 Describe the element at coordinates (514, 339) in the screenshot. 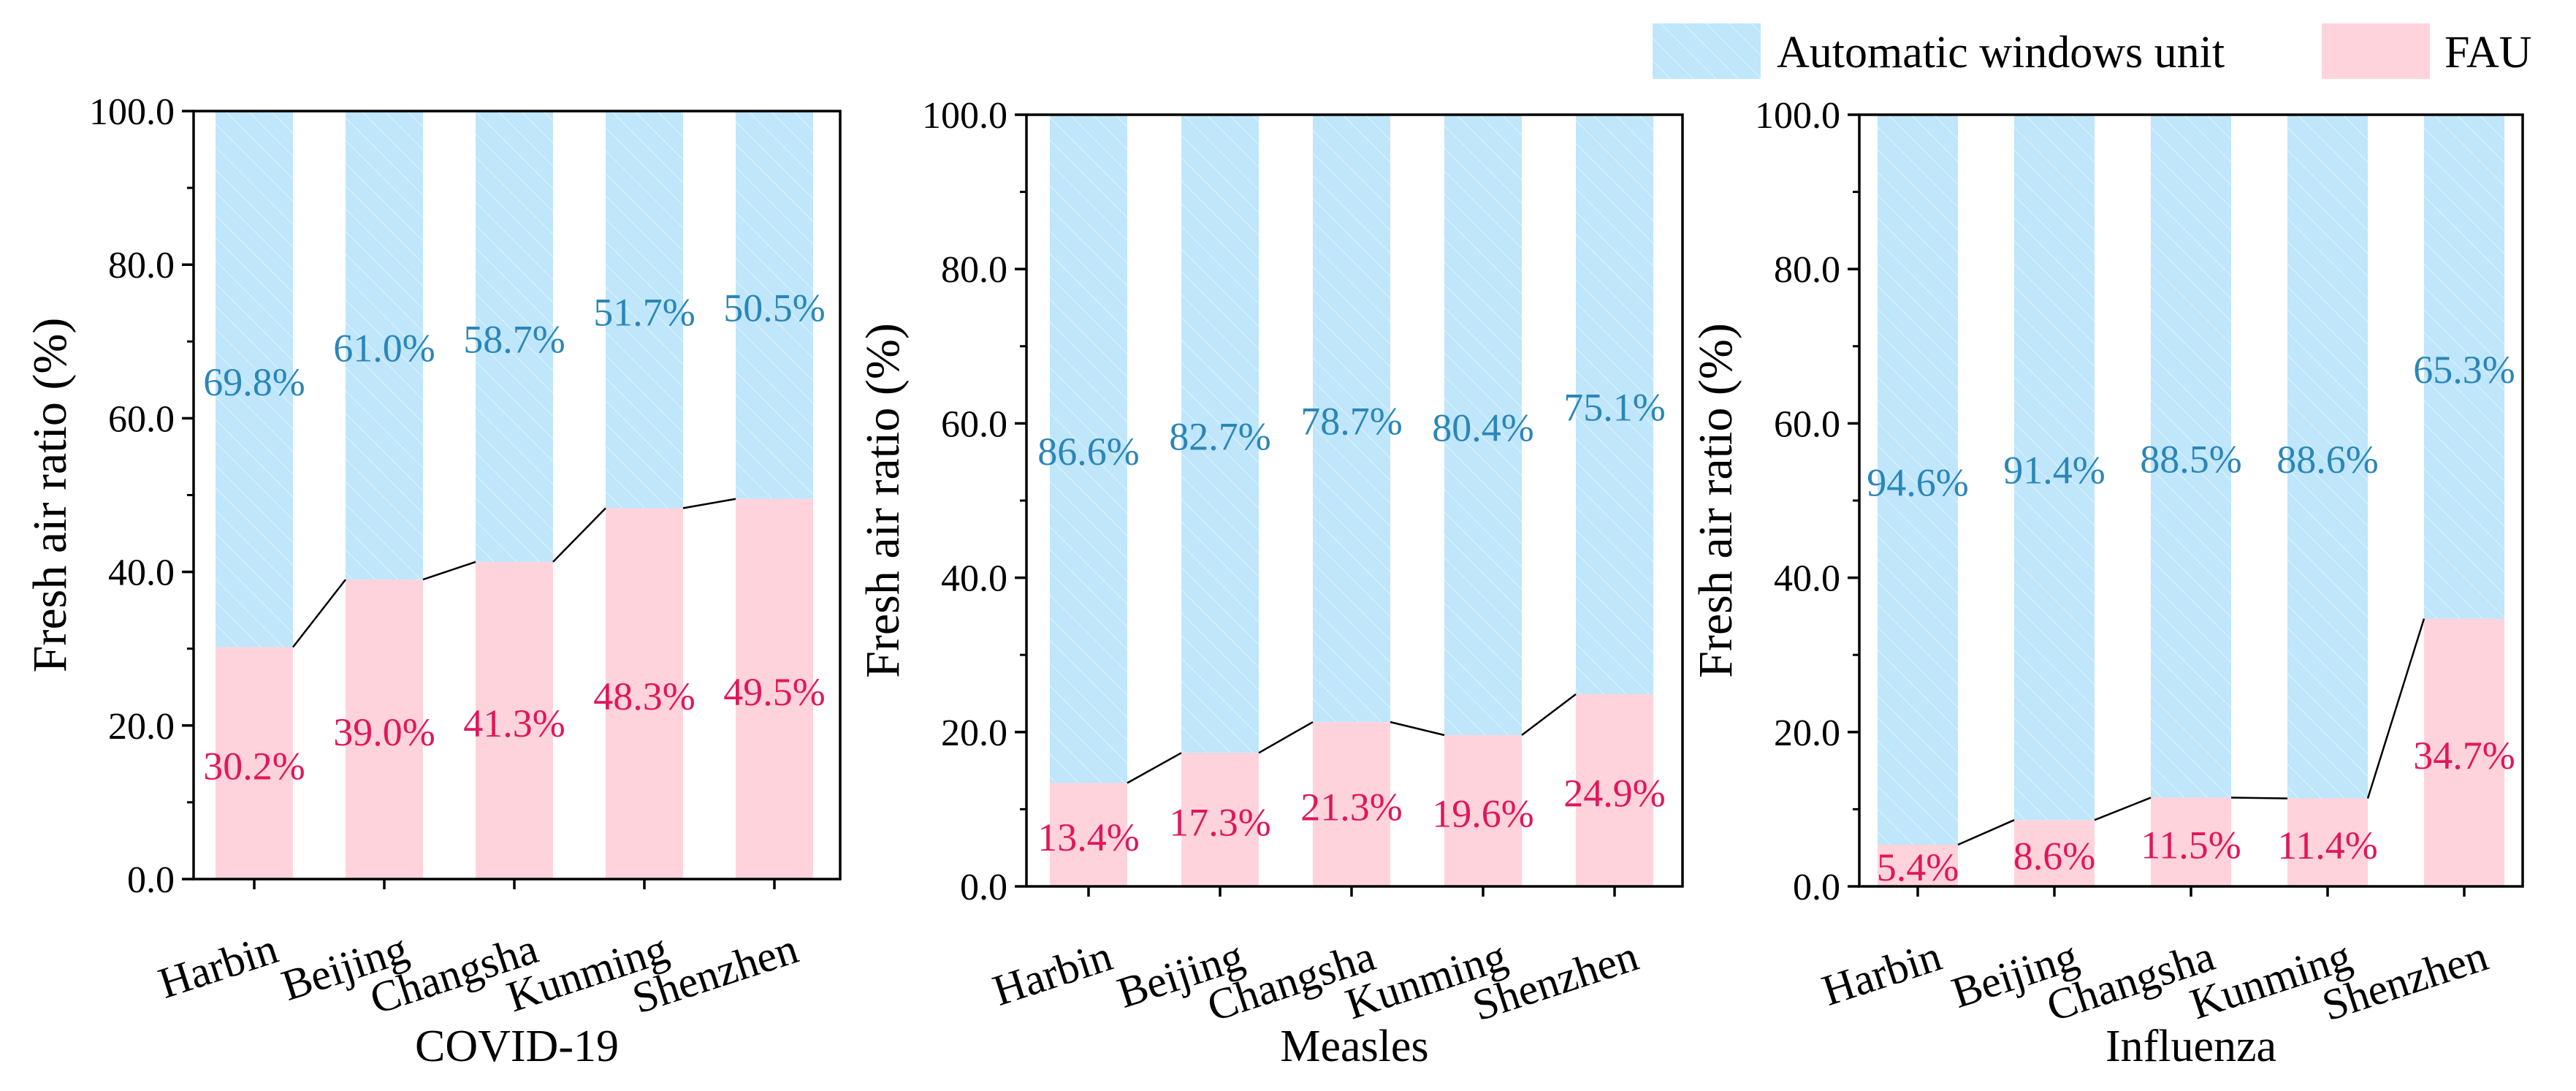

I see `data-label-awu: 58.7%` at that location.